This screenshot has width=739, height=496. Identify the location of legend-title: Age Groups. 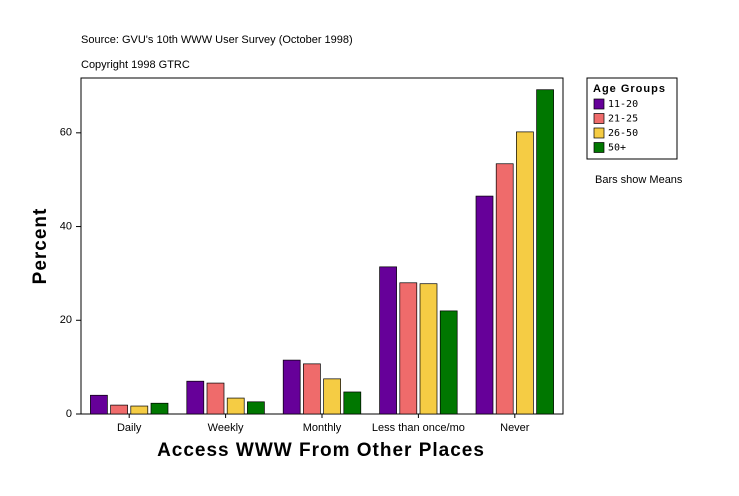
(629, 89).